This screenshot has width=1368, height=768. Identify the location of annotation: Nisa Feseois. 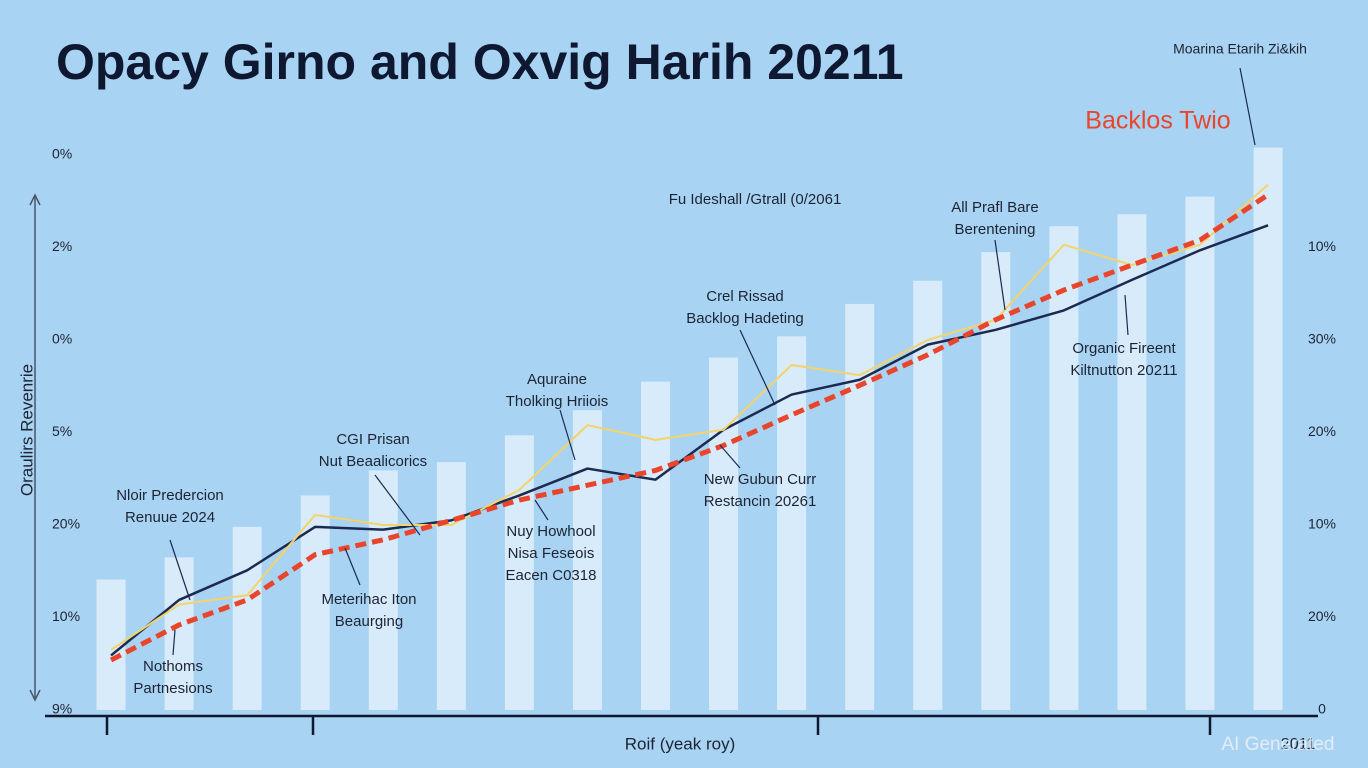
(551, 553).